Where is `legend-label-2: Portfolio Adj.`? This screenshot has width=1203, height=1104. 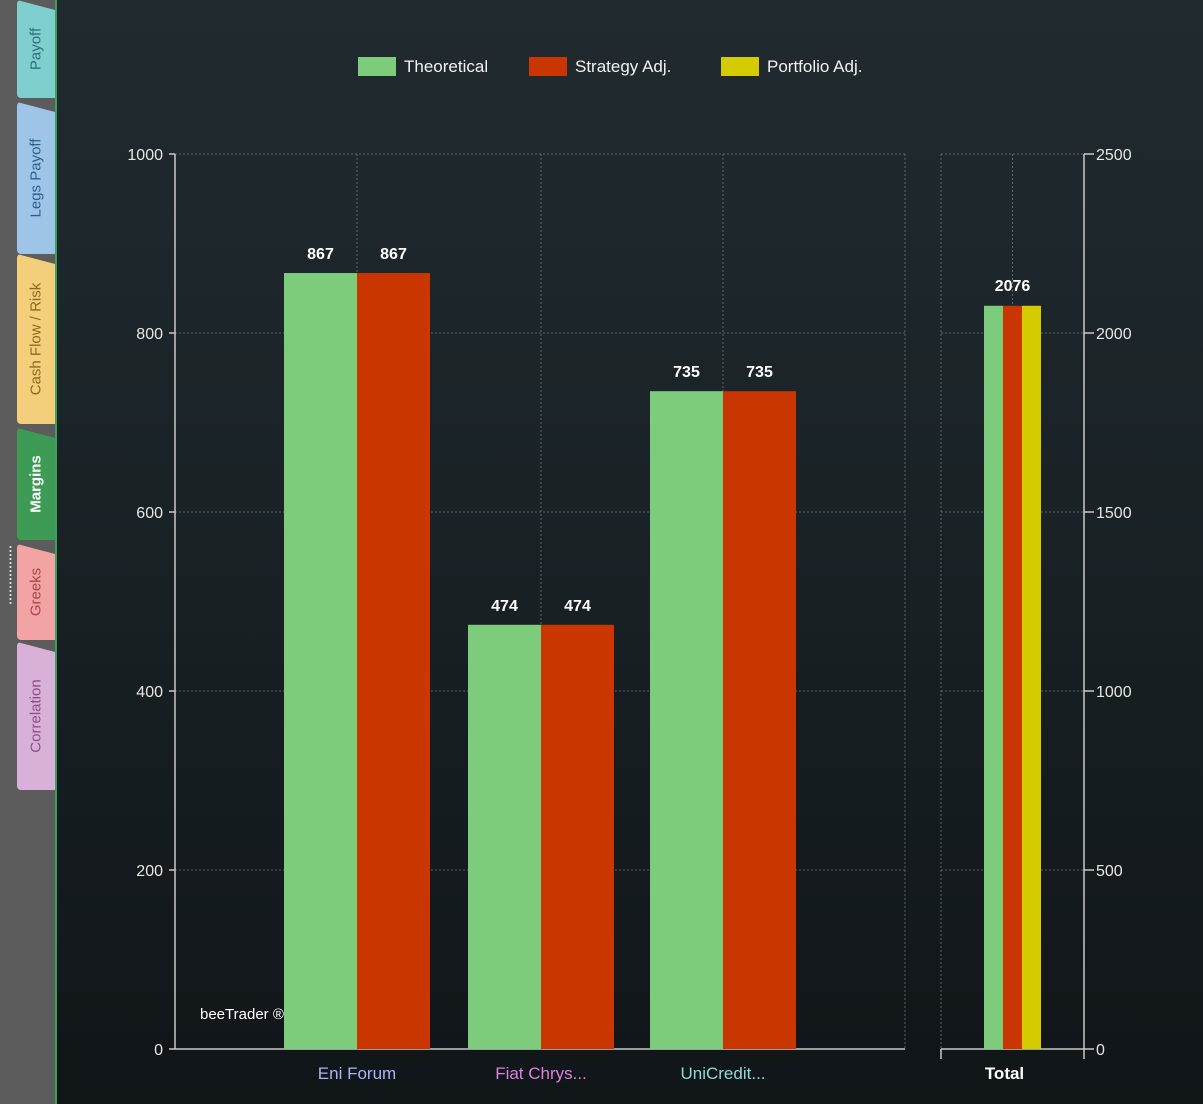
legend-label-2: Portfolio Adj. is located at coordinates (814, 66).